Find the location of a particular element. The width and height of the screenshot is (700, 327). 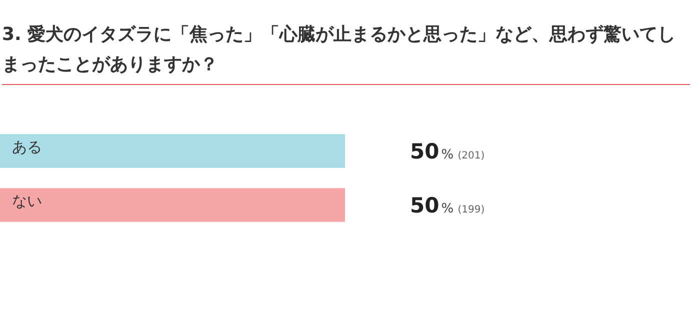

data-label: 50% (199) is located at coordinates (447, 205).